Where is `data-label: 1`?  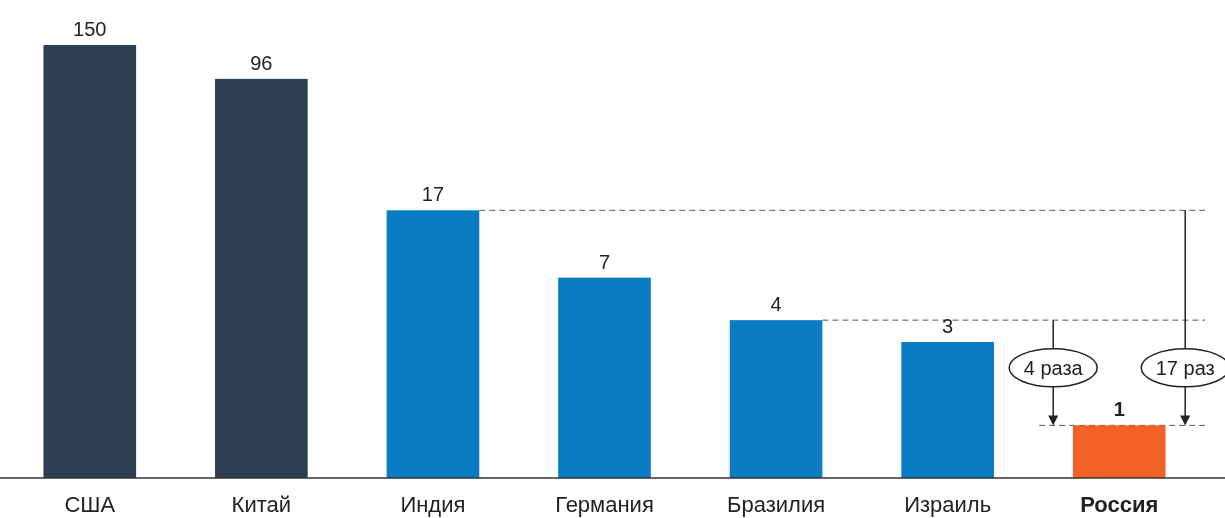 data-label: 1 is located at coordinates (1119, 409).